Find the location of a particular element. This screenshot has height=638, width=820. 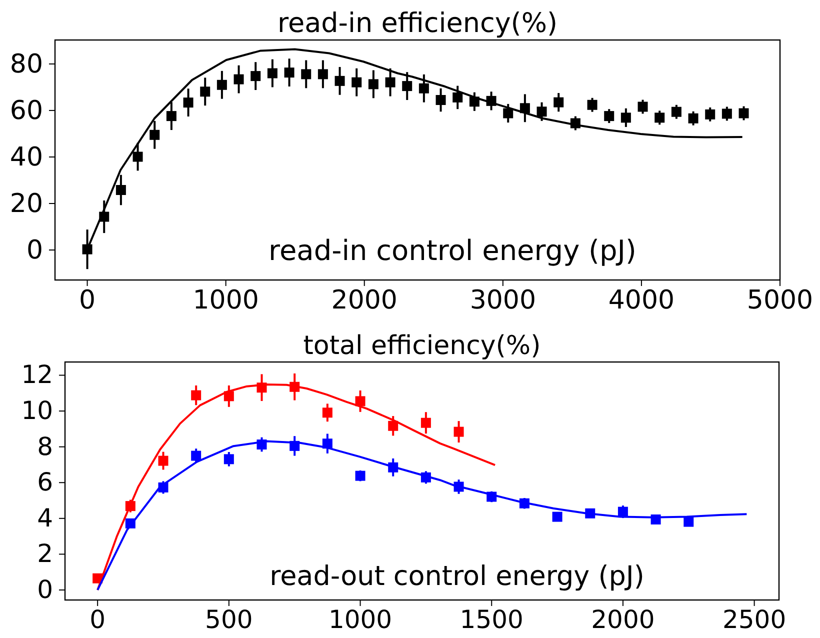

y-tick-label: 40 is located at coordinates (26, 157).